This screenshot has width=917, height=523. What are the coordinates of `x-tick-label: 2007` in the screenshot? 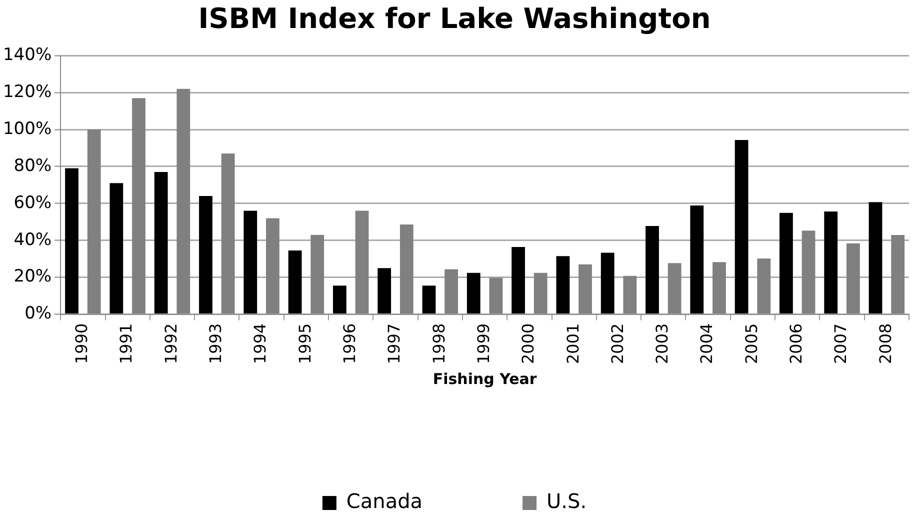 It's located at (840, 343).